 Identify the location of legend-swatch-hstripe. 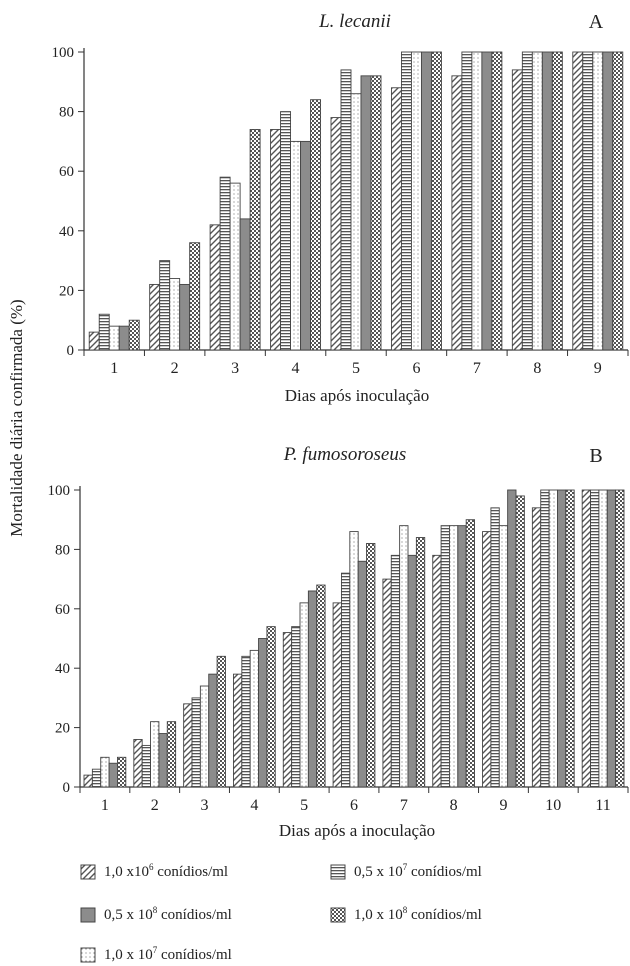
(338, 871).